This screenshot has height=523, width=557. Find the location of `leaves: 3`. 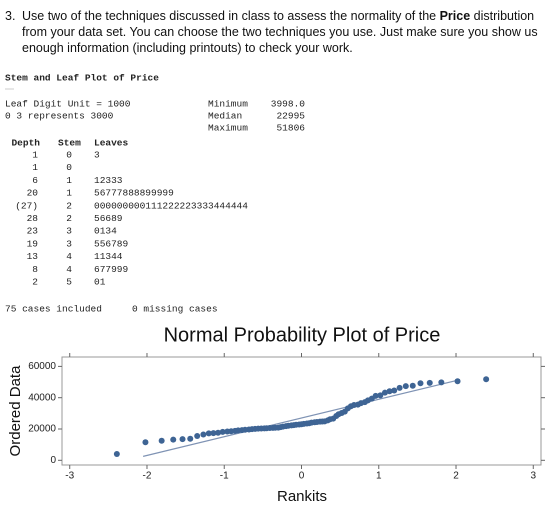

leaves: 3 is located at coordinates (97, 155).